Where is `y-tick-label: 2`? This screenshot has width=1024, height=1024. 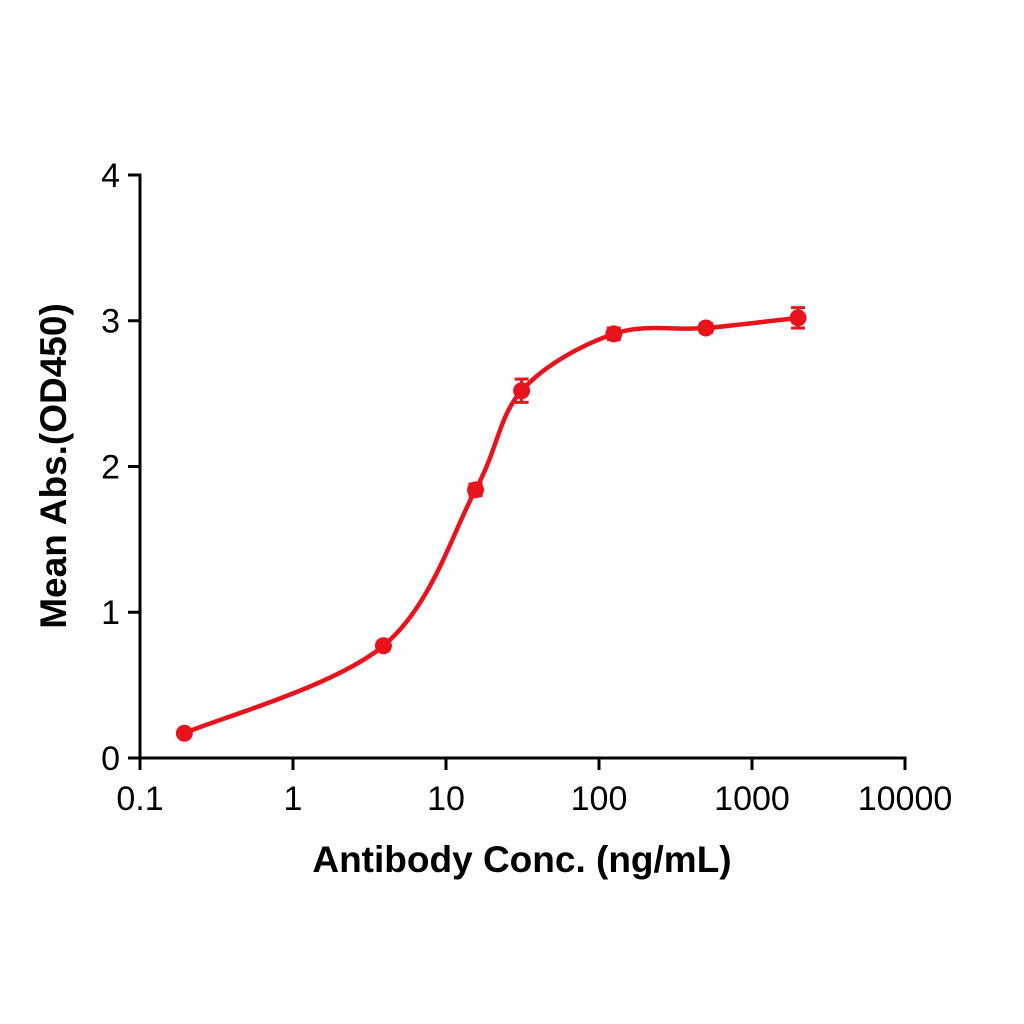
y-tick-label: 2 is located at coordinates (110, 467).